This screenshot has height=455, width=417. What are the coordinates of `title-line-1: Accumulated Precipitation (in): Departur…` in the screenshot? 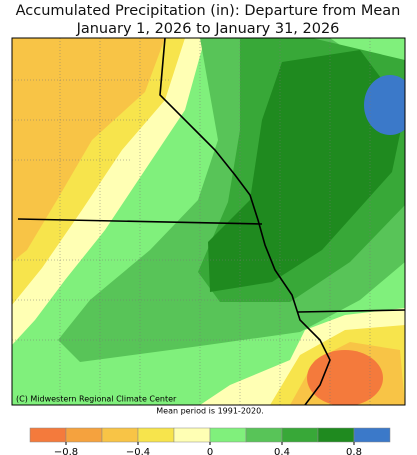 It's located at (208, 11).